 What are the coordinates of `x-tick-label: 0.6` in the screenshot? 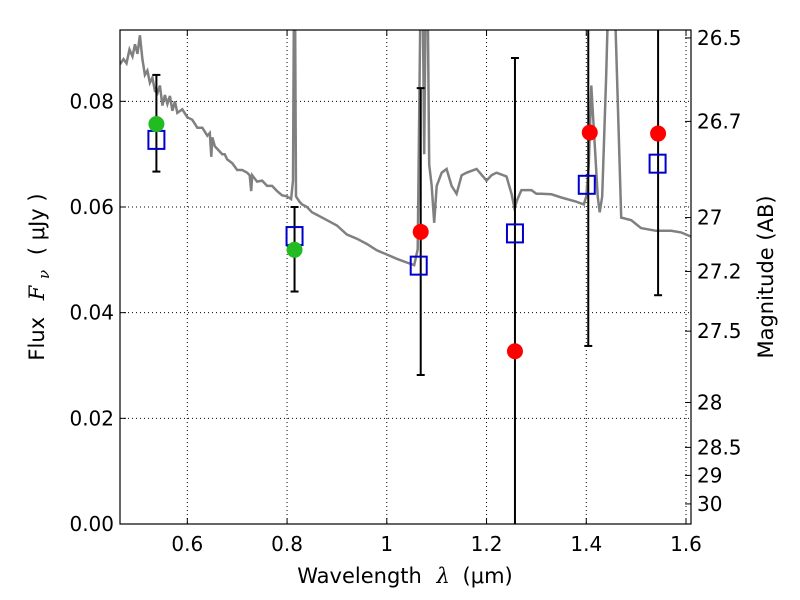 It's located at (187, 544).